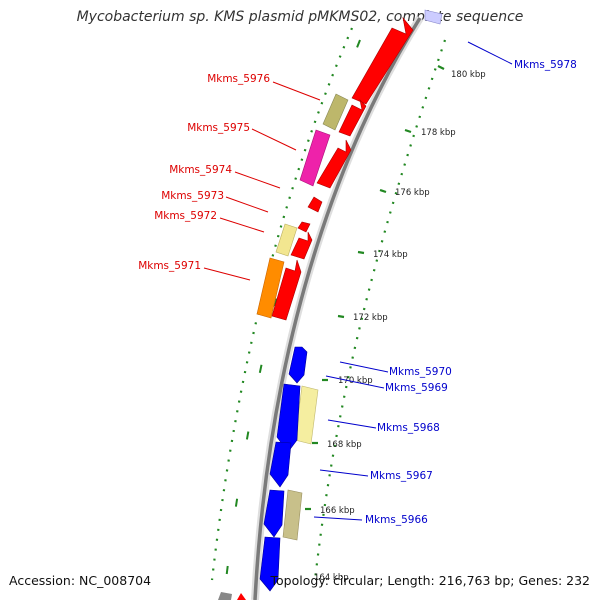 The height and width of the screenshot is (600, 600). Describe the element at coordinates (408, 428) in the screenshot. I see `gene-label: Mkms_5968` at that location.